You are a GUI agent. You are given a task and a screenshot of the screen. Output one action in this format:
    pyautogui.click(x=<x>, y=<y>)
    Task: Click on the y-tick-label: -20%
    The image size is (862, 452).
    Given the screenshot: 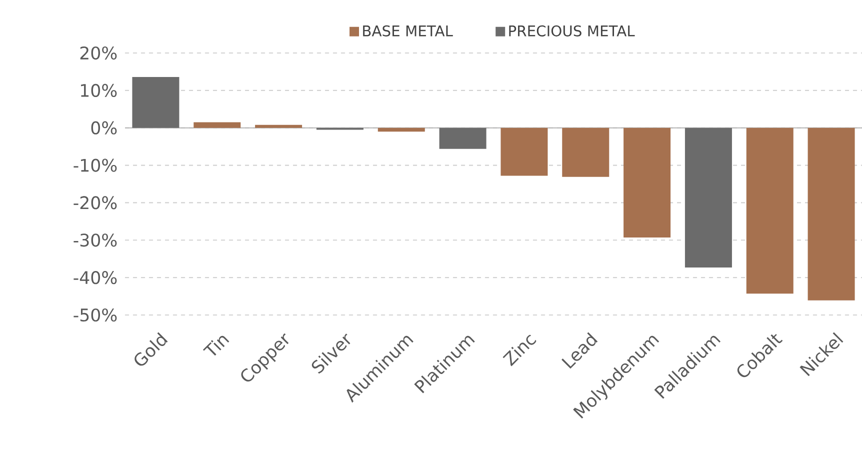 What is the action you would take?
    pyautogui.click(x=95, y=203)
    